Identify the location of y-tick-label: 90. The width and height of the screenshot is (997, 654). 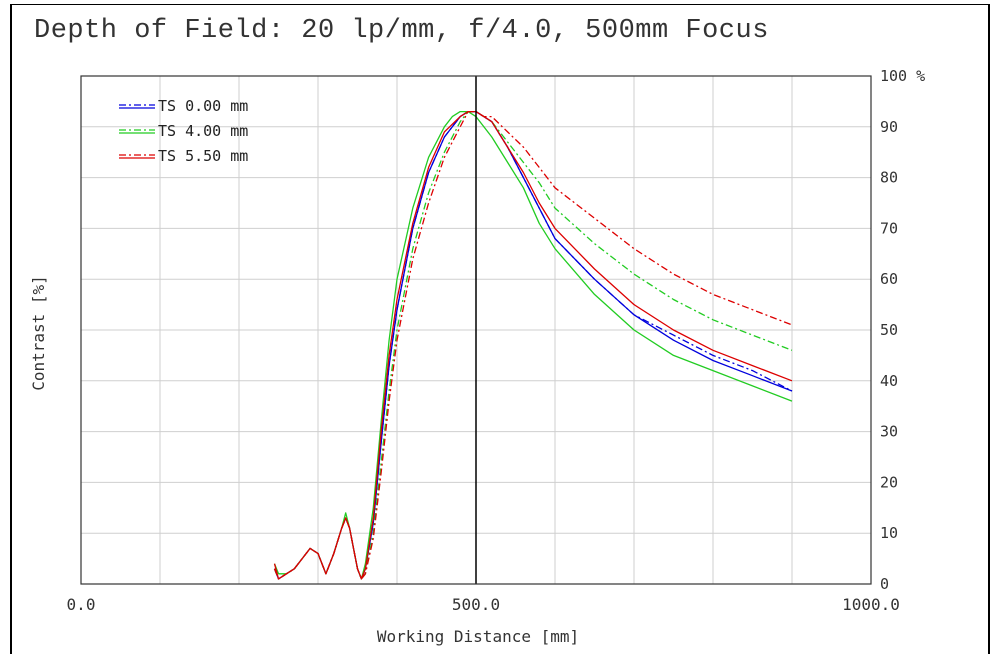
(889, 127).